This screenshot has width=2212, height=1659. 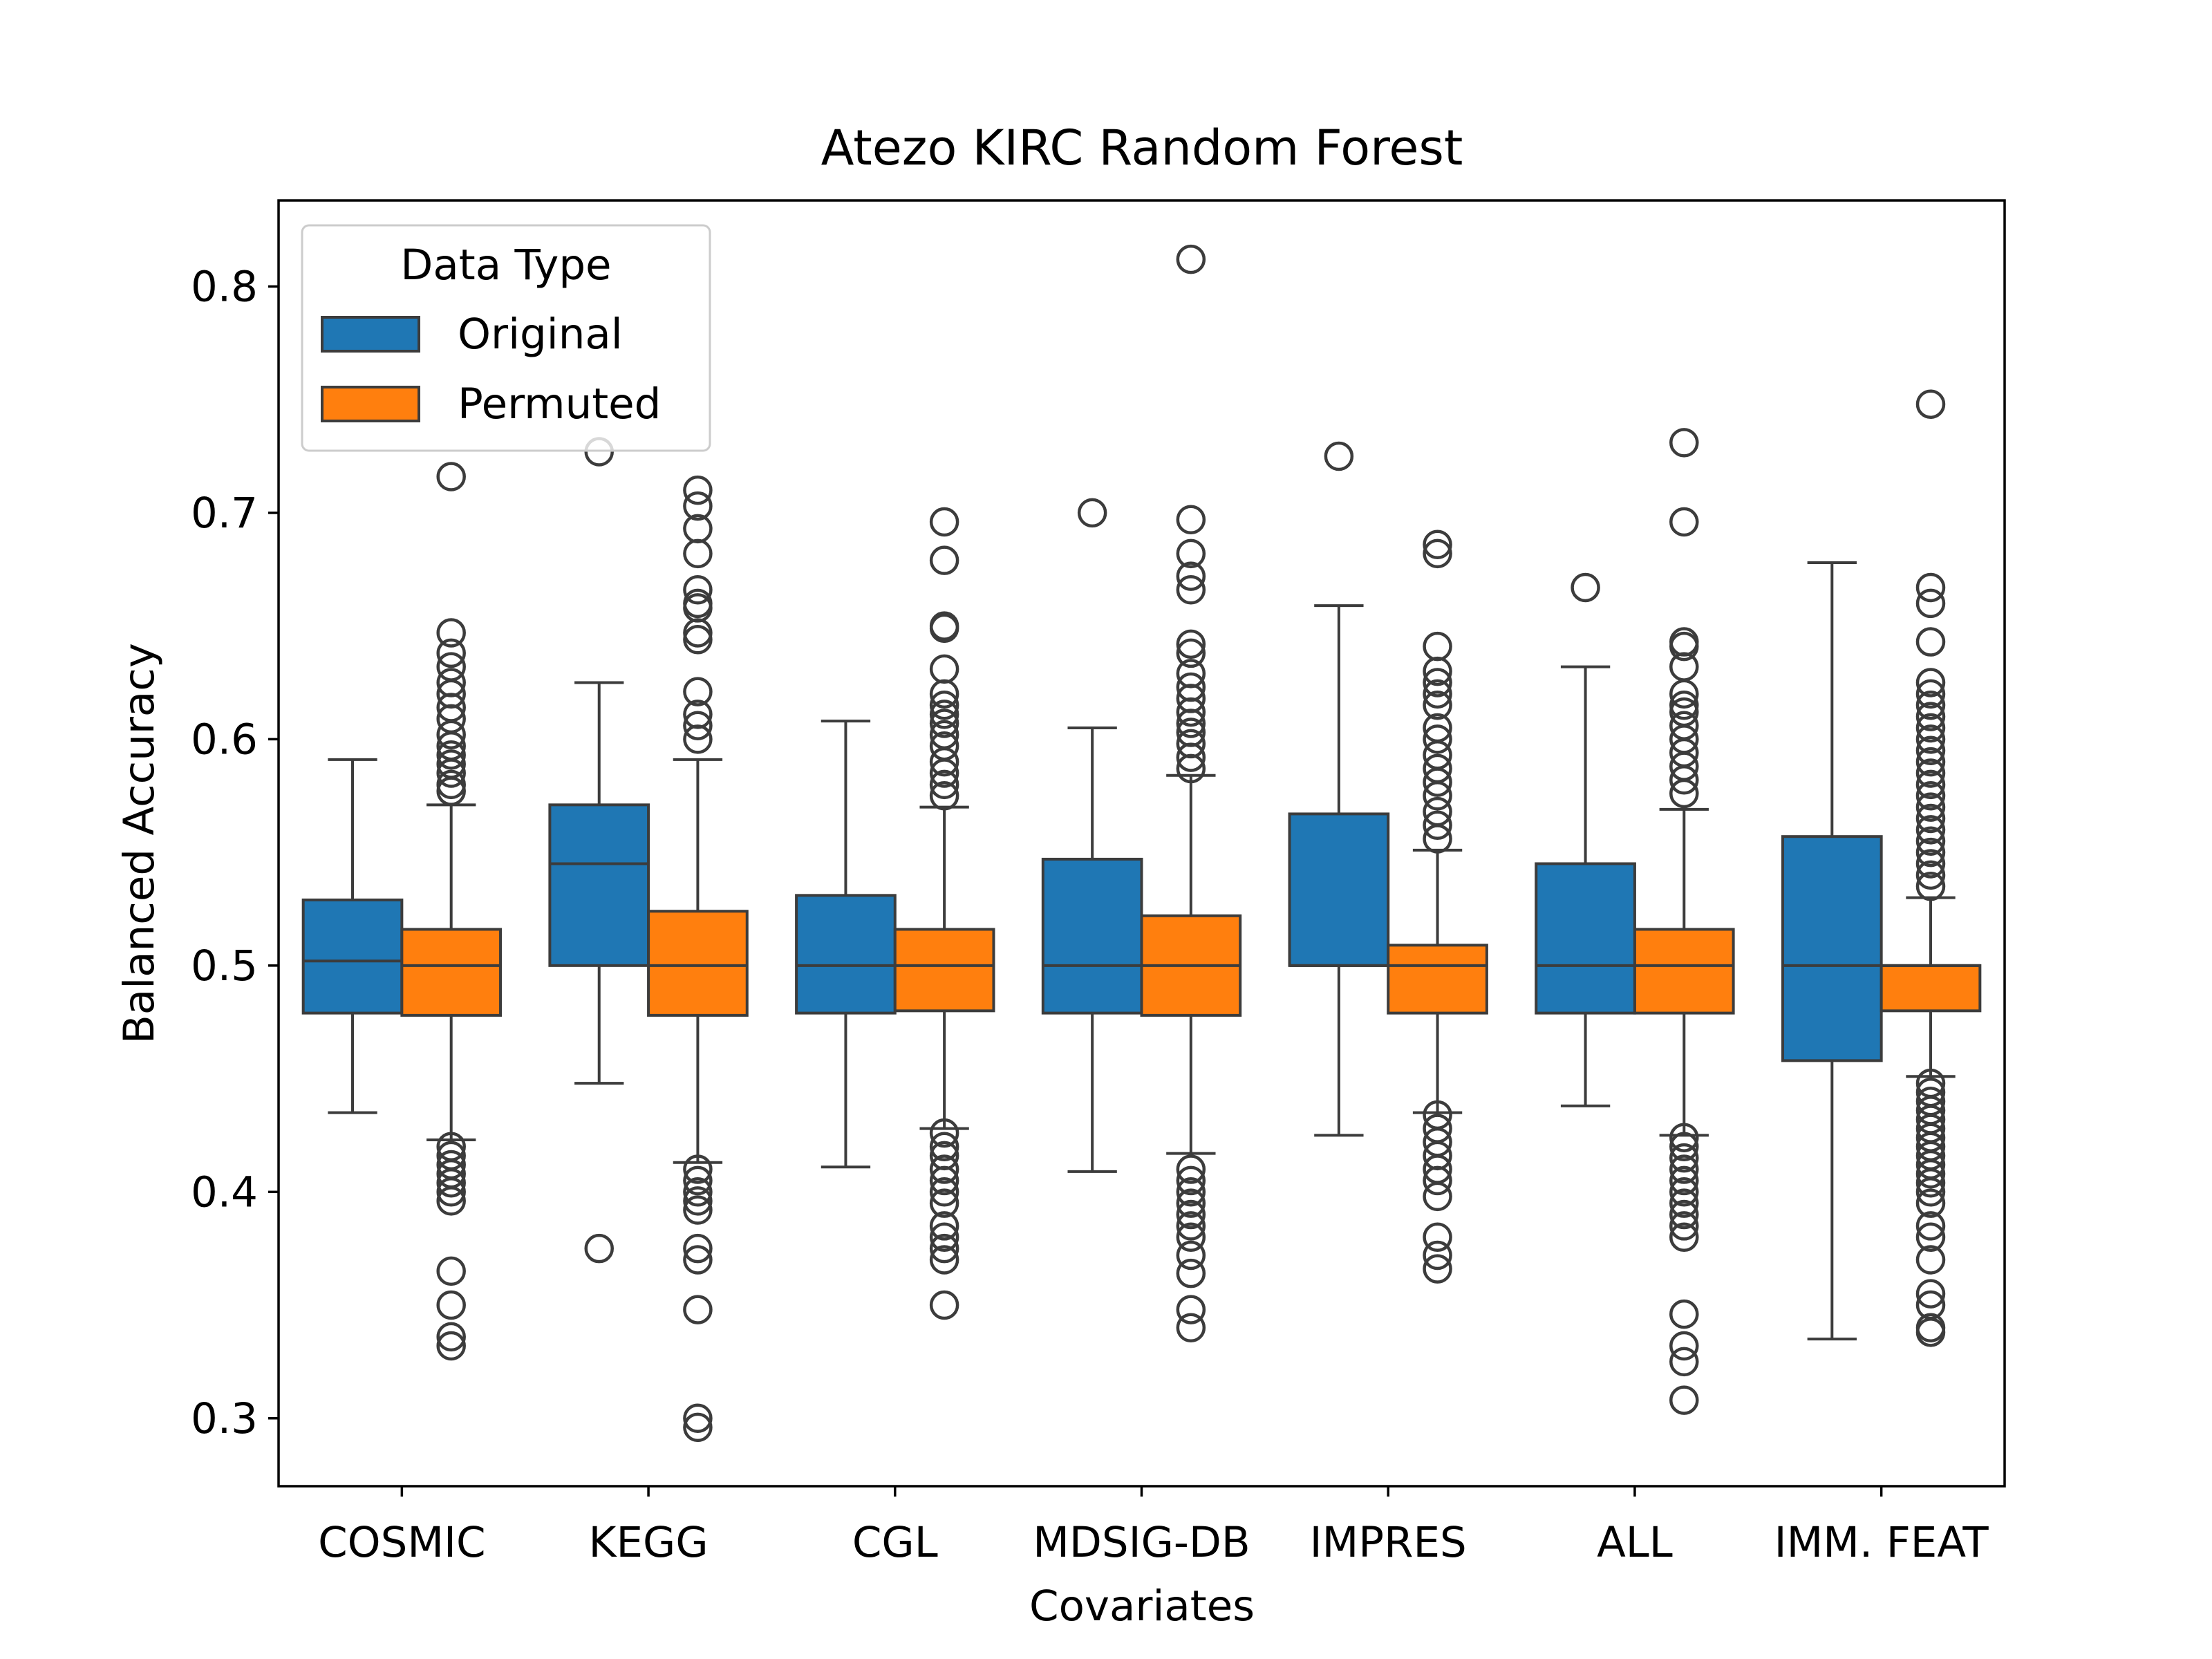 I want to click on x-tick-label: CGL, so click(x=895, y=1543).